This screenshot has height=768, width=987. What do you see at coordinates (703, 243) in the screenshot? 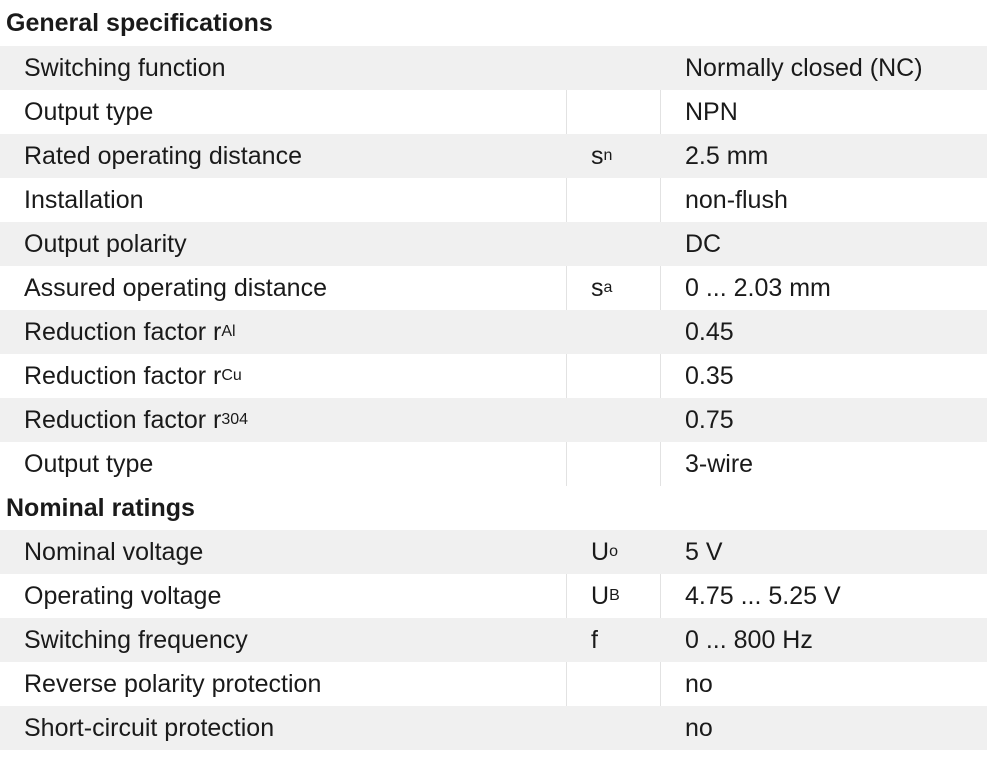
I see `spec-value: DC` at bounding box center [703, 243].